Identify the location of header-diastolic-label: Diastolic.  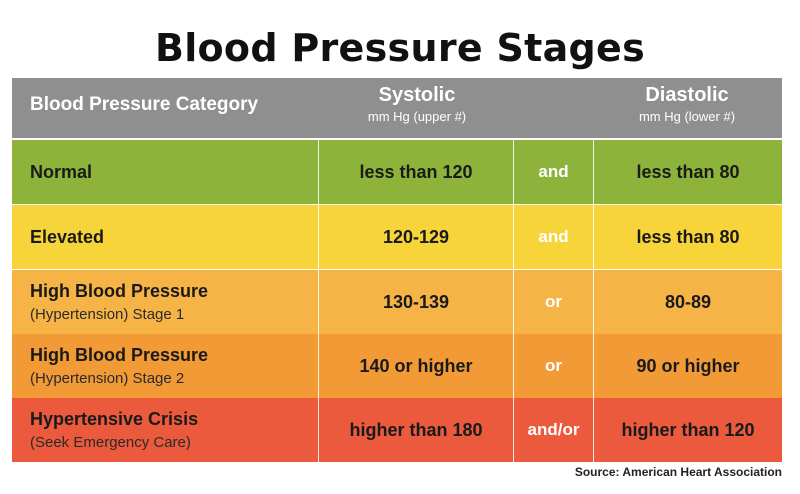
(687, 95).